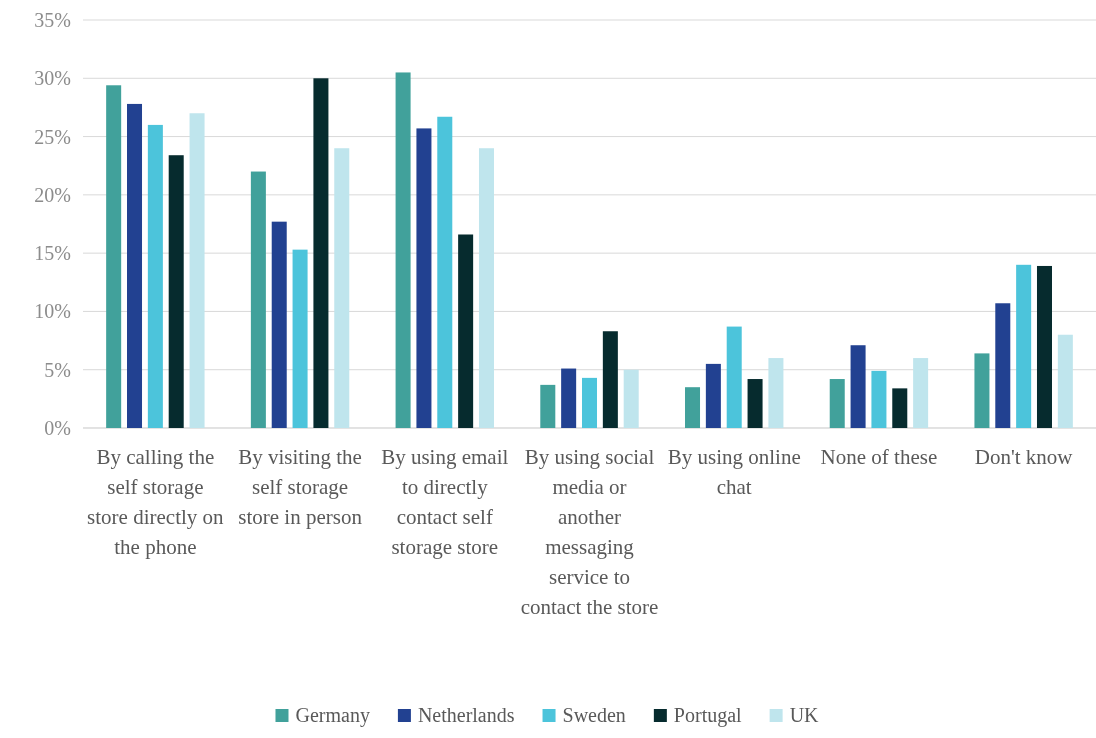 The width and height of the screenshot is (1096, 738). Describe the element at coordinates (804, 715) in the screenshot. I see `legend-label: UK` at that location.